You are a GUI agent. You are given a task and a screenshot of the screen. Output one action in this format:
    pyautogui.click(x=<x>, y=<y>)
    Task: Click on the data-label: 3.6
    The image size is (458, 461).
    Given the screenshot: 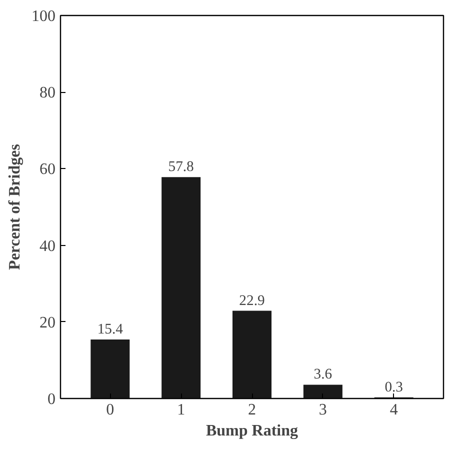 What is the action you would take?
    pyautogui.click(x=323, y=374)
    